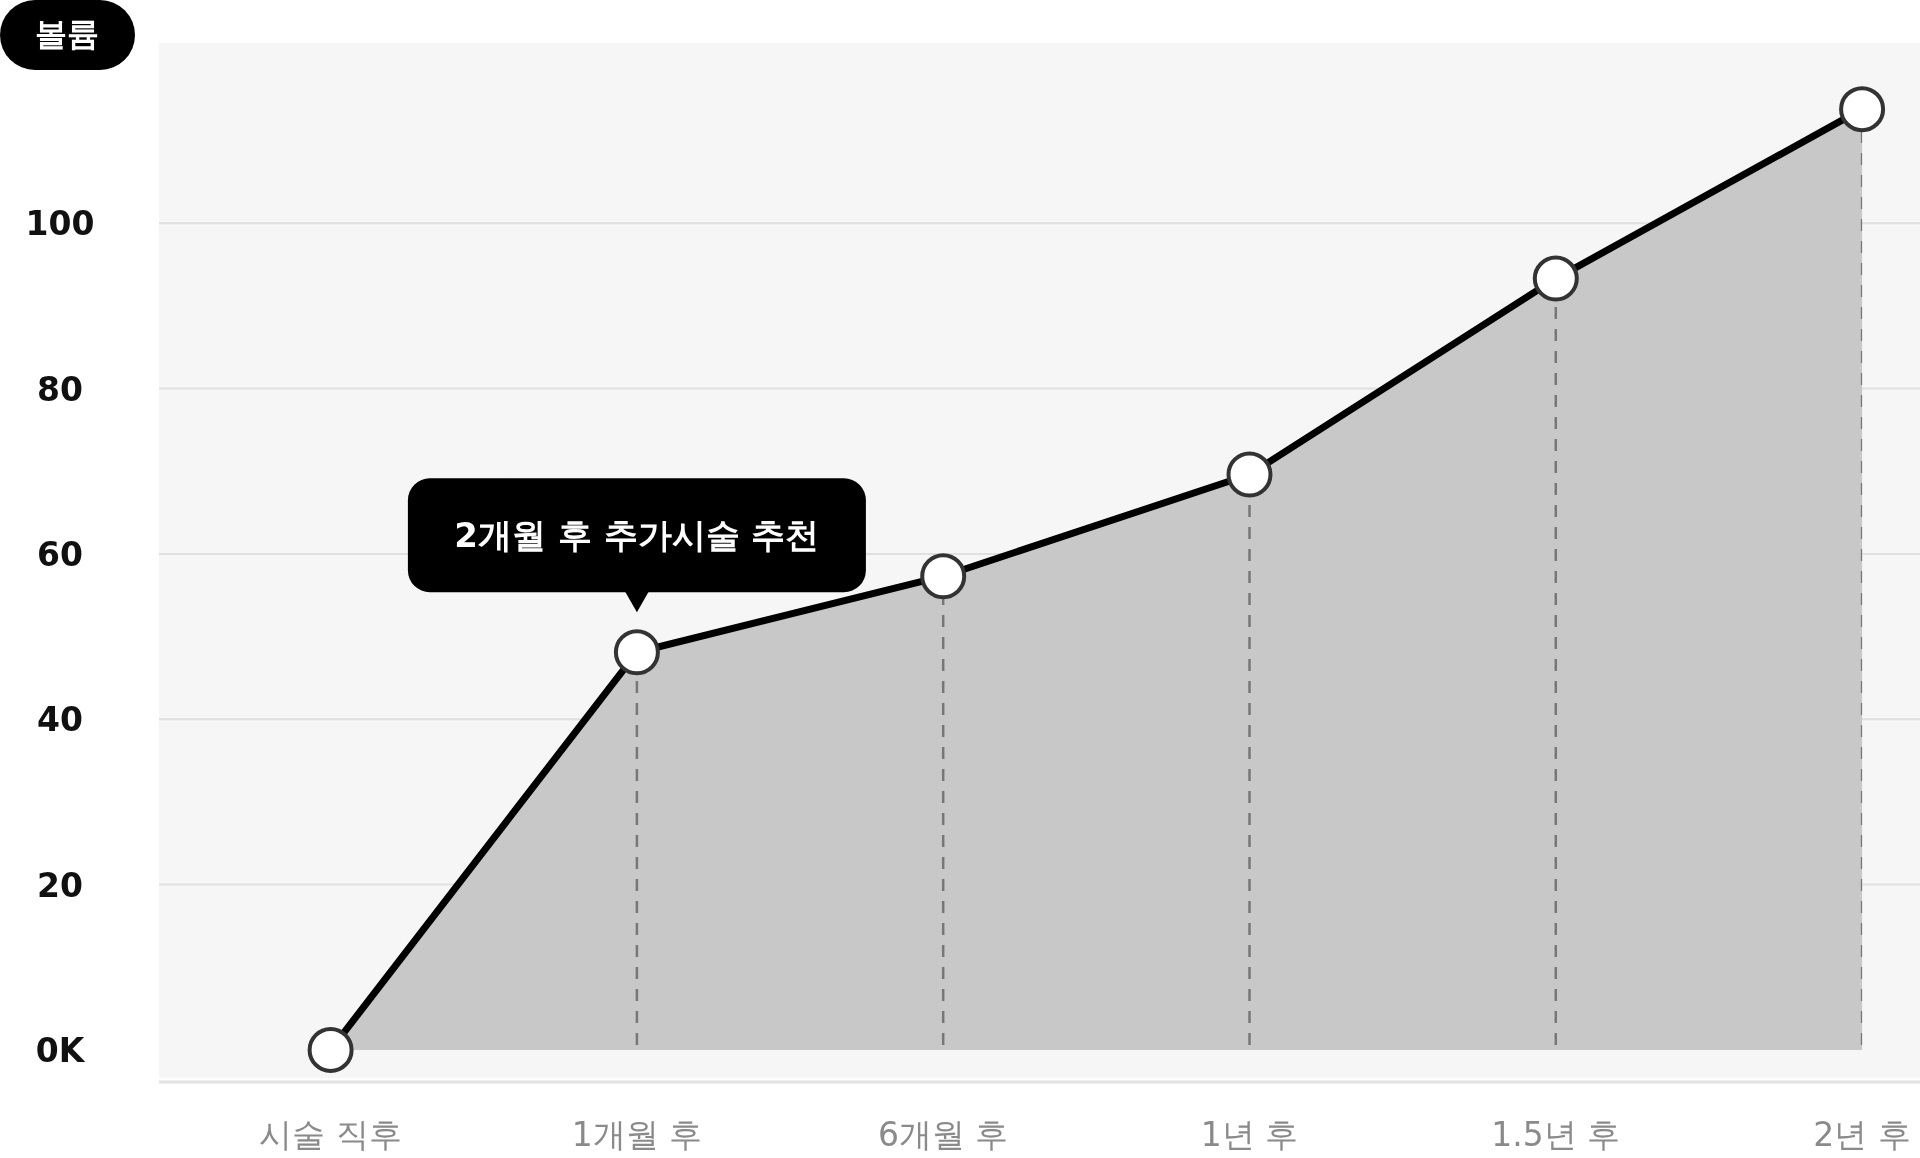 The image size is (1920, 1158). What do you see at coordinates (330, 1134) in the screenshot?
I see `x-tick-label: 시술 직후` at bounding box center [330, 1134].